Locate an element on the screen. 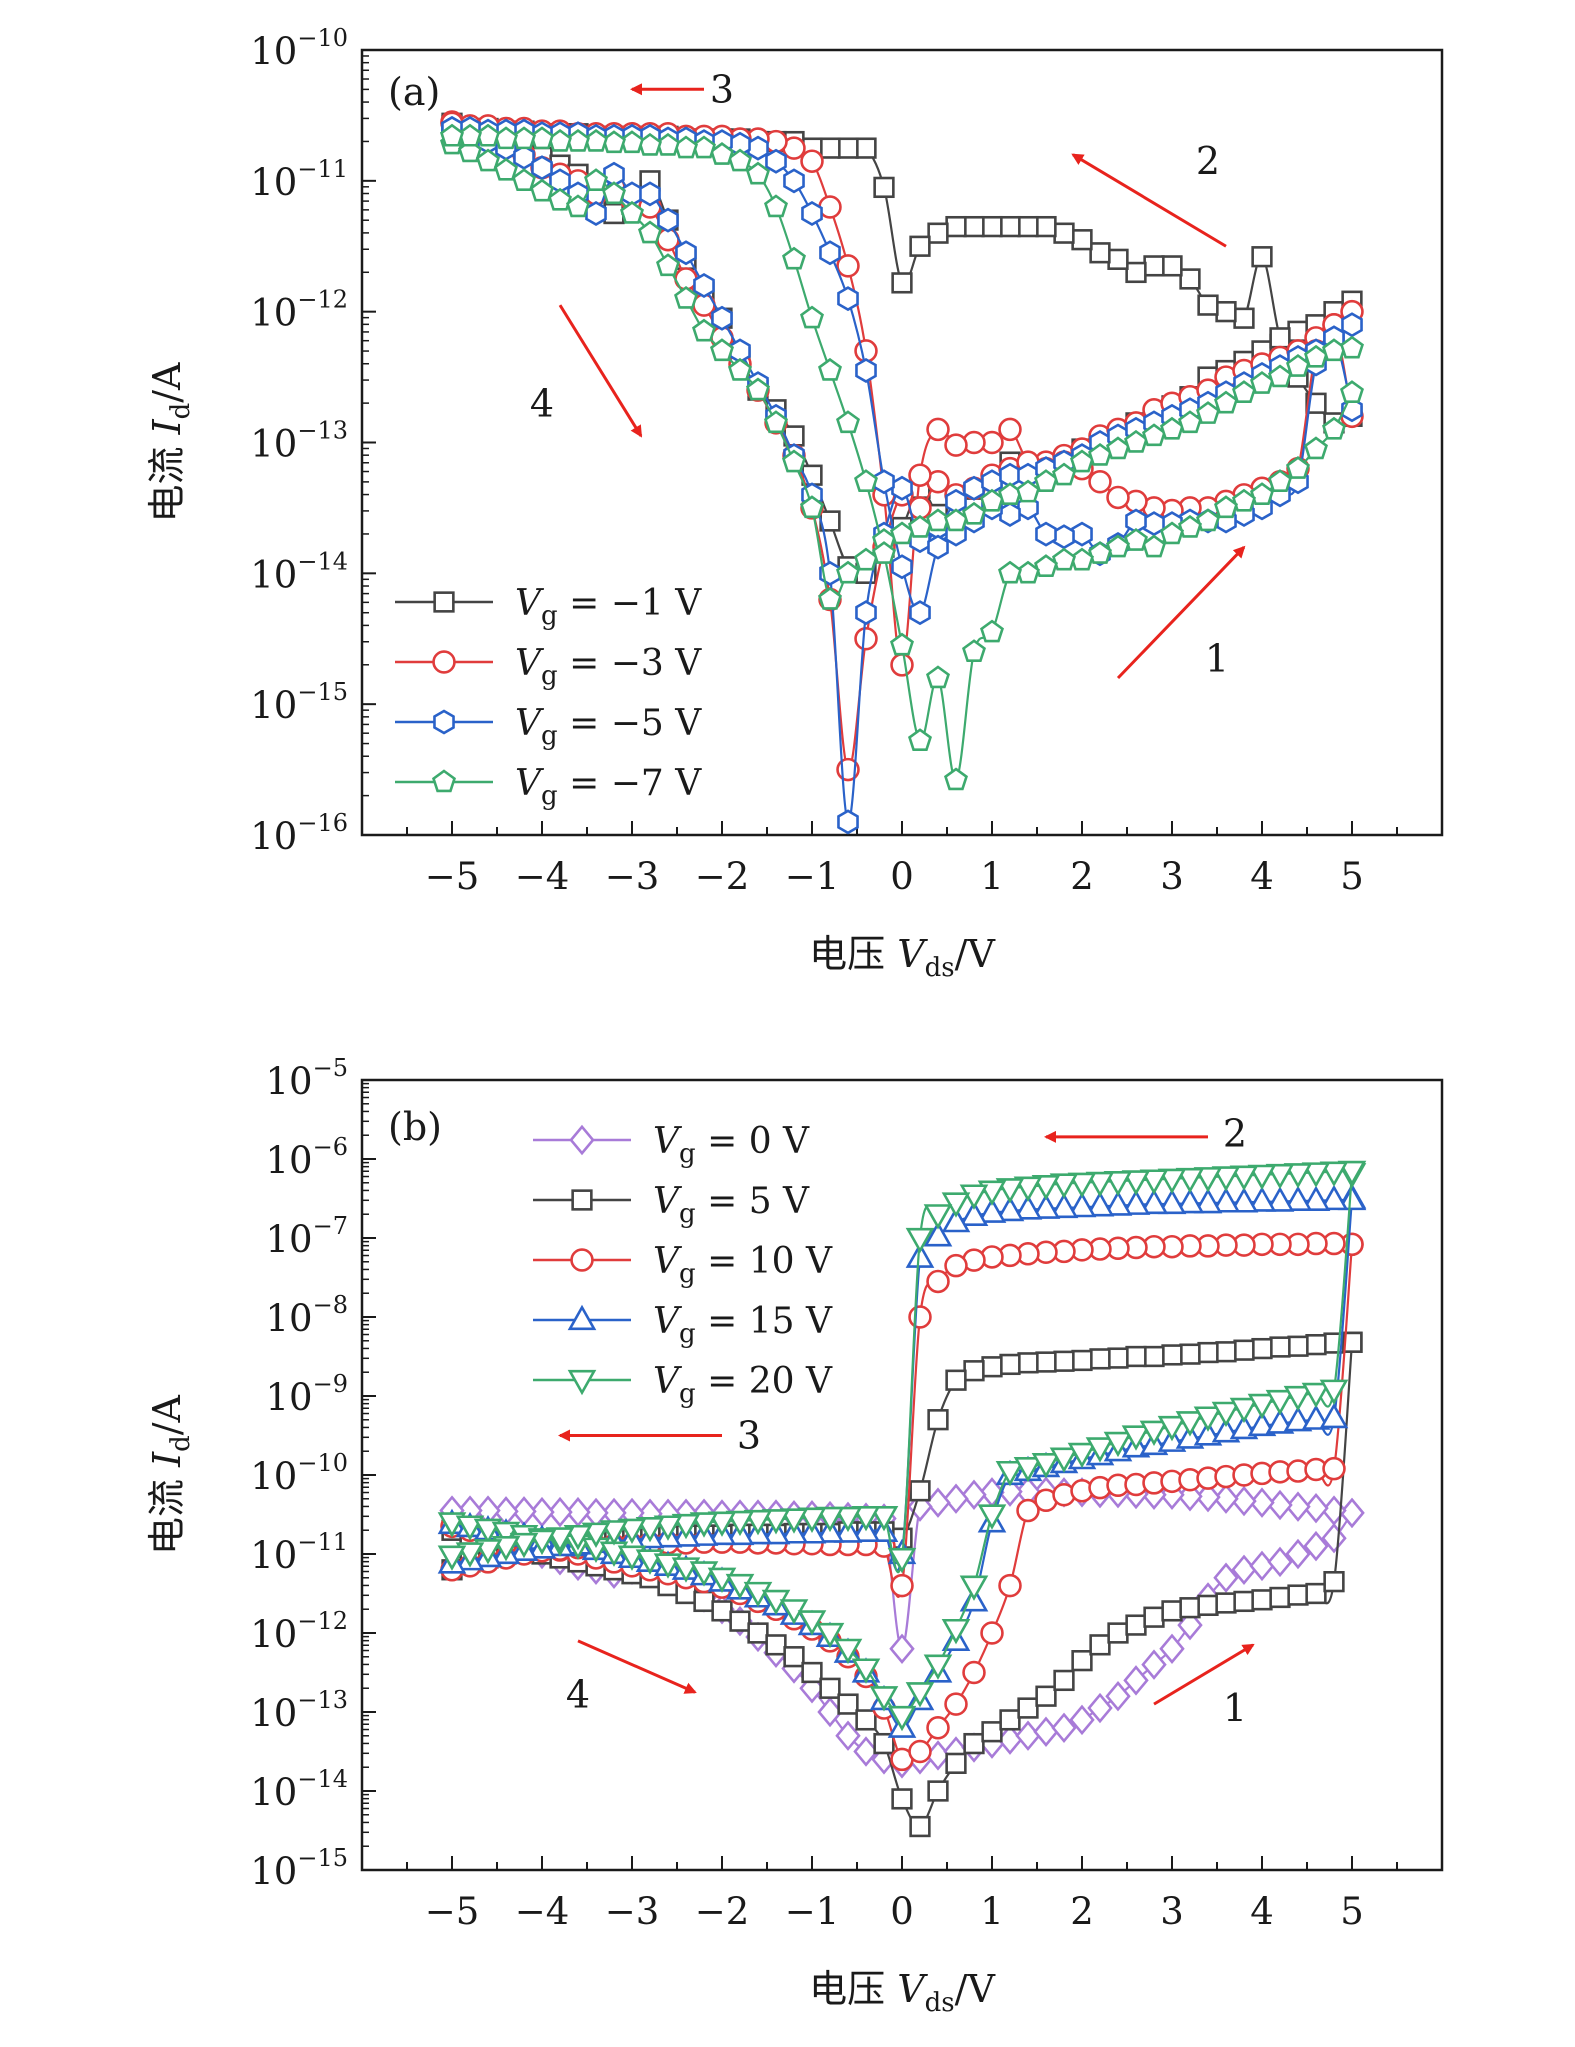 This screenshot has height=2047, width=1575. sweep-arrow-label: 4 is located at coordinates (542, 403).